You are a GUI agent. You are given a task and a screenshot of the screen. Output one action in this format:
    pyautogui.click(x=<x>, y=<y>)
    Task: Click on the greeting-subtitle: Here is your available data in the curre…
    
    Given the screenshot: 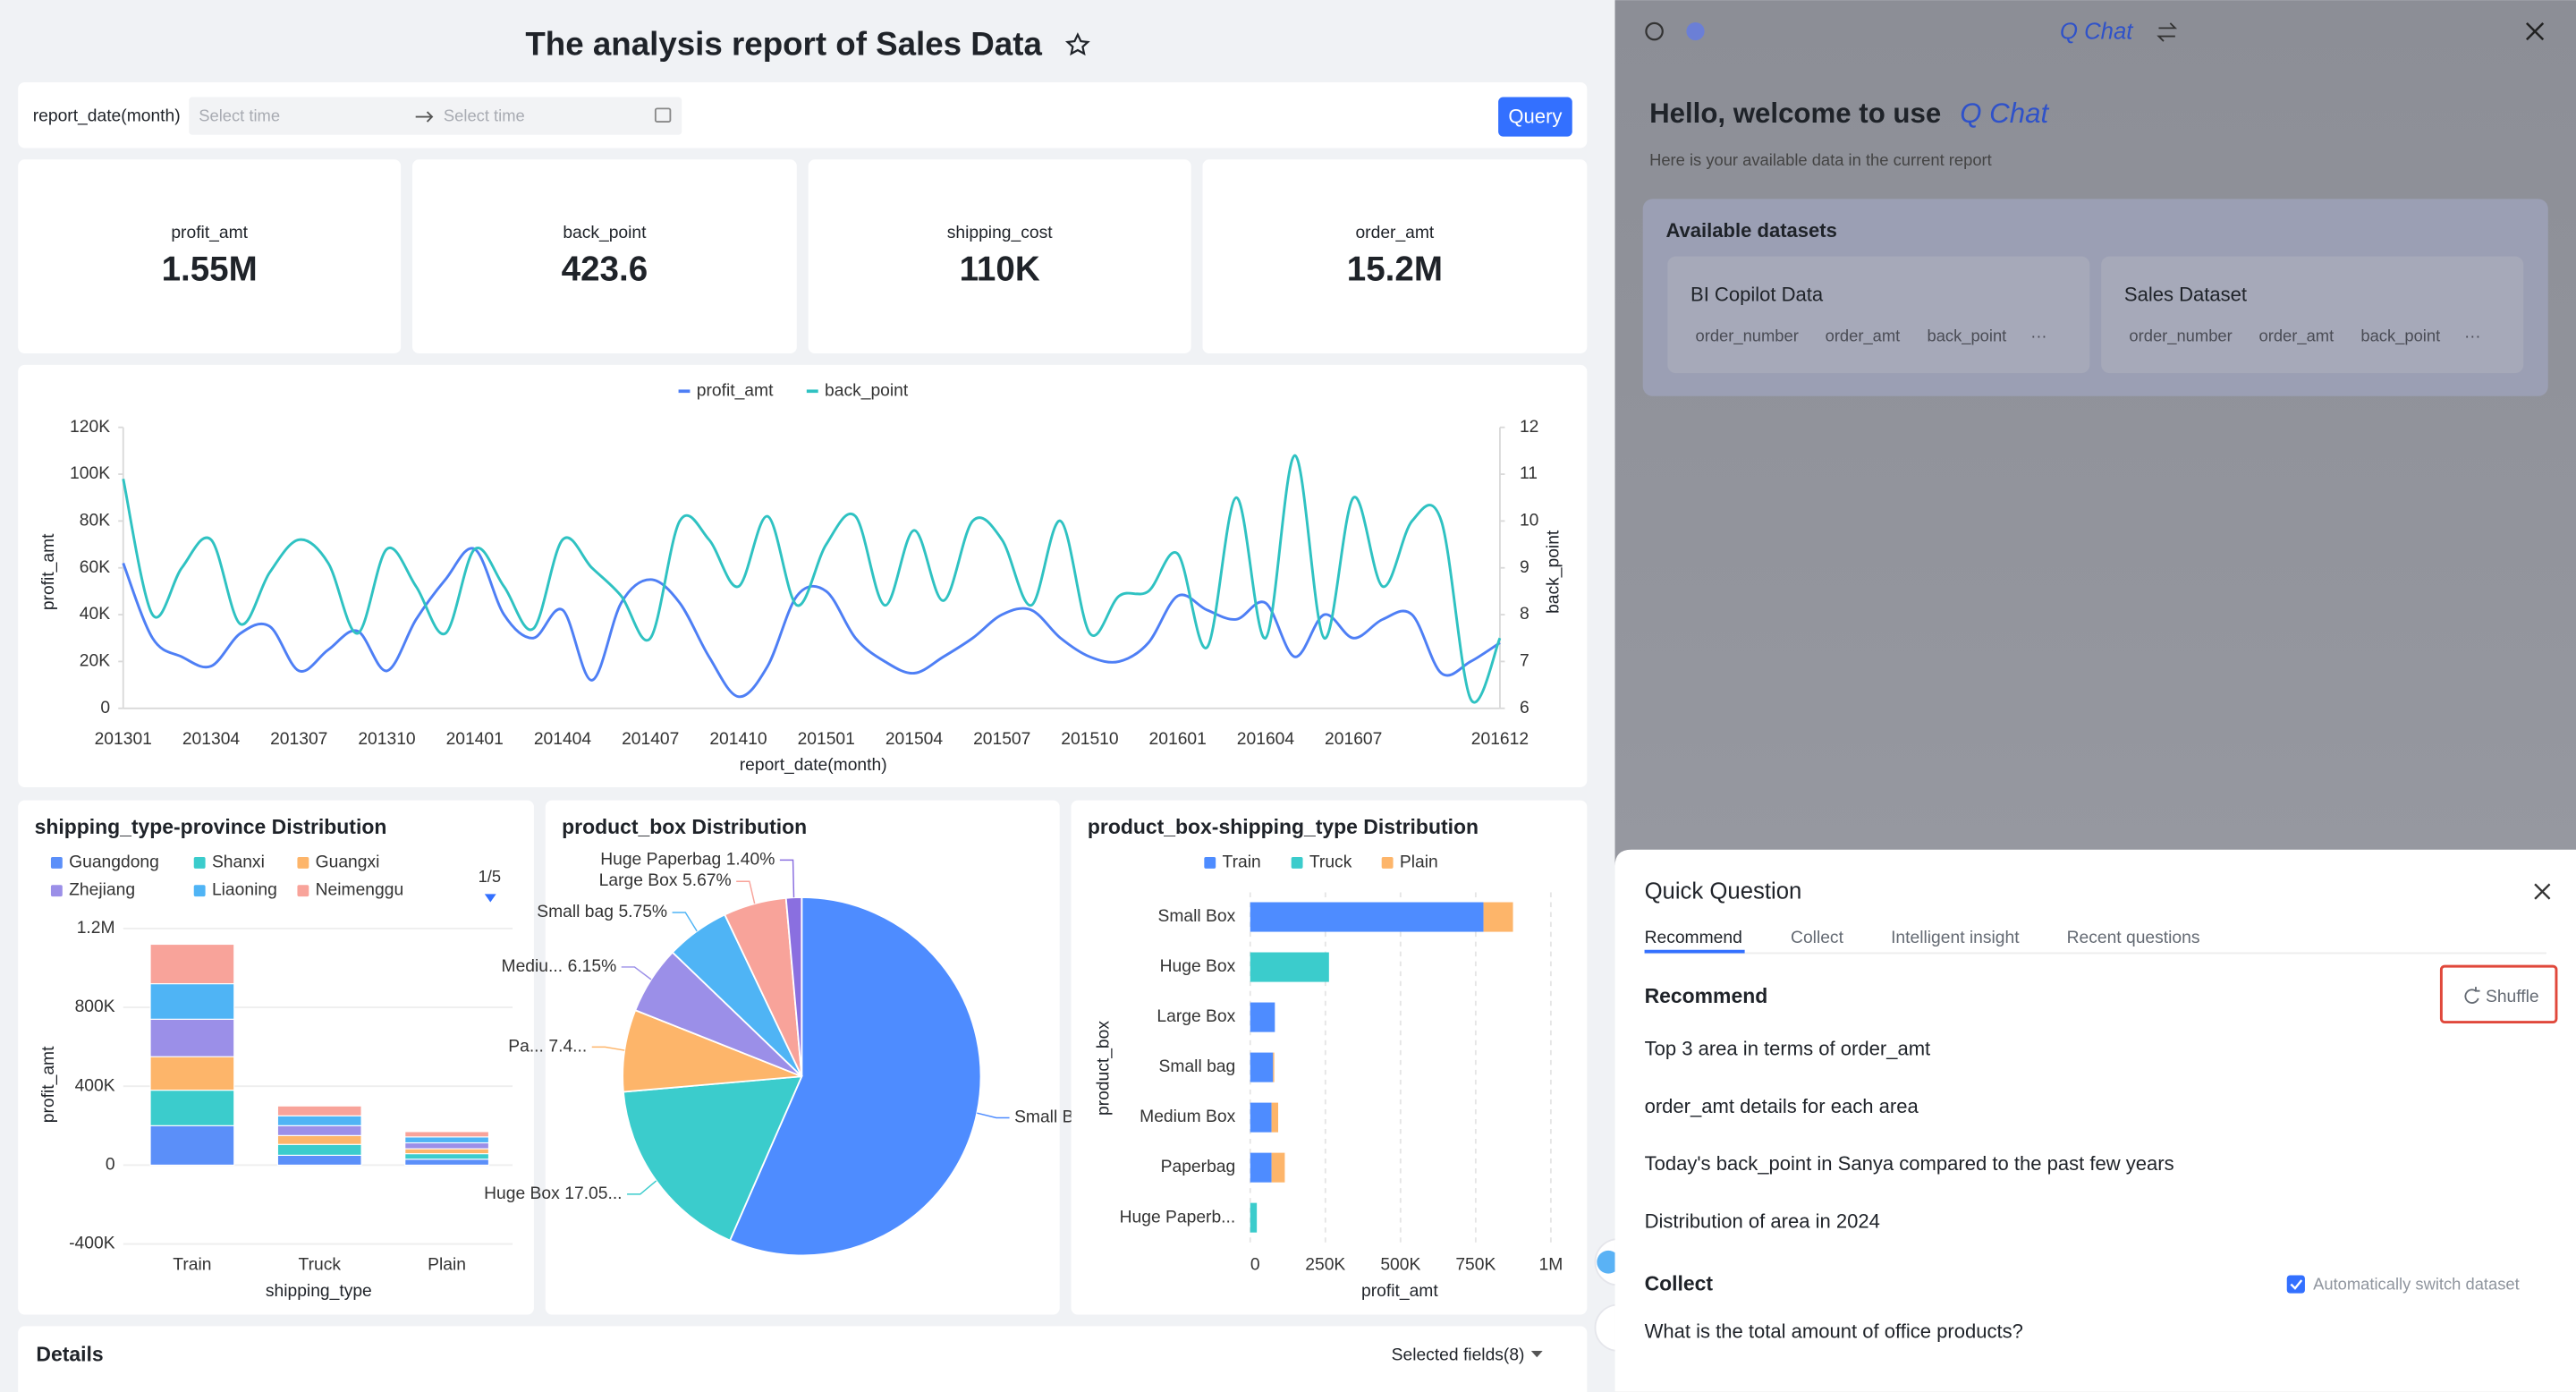 What is the action you would take?
    pyautogui.click(x=1820, y=159)
    